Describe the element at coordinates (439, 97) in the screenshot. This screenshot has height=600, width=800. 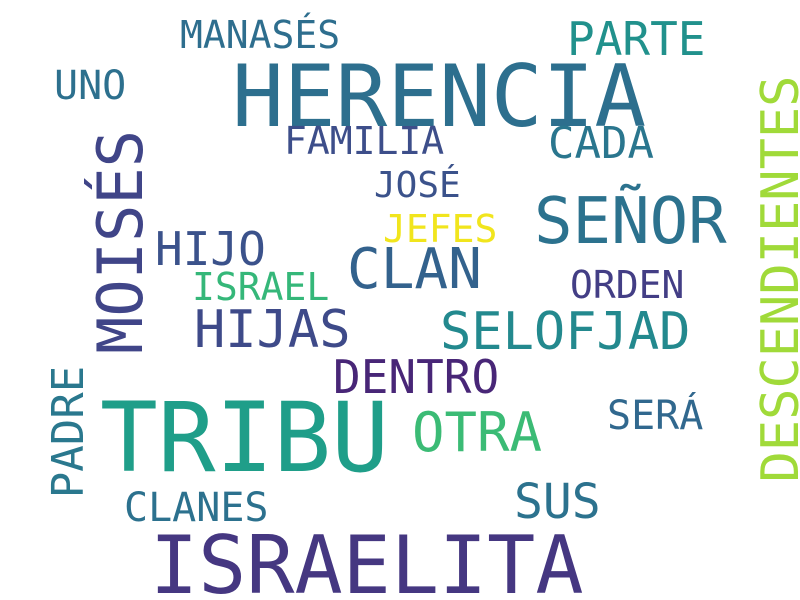
I see `word-herencia: HERENCIA` at that location.